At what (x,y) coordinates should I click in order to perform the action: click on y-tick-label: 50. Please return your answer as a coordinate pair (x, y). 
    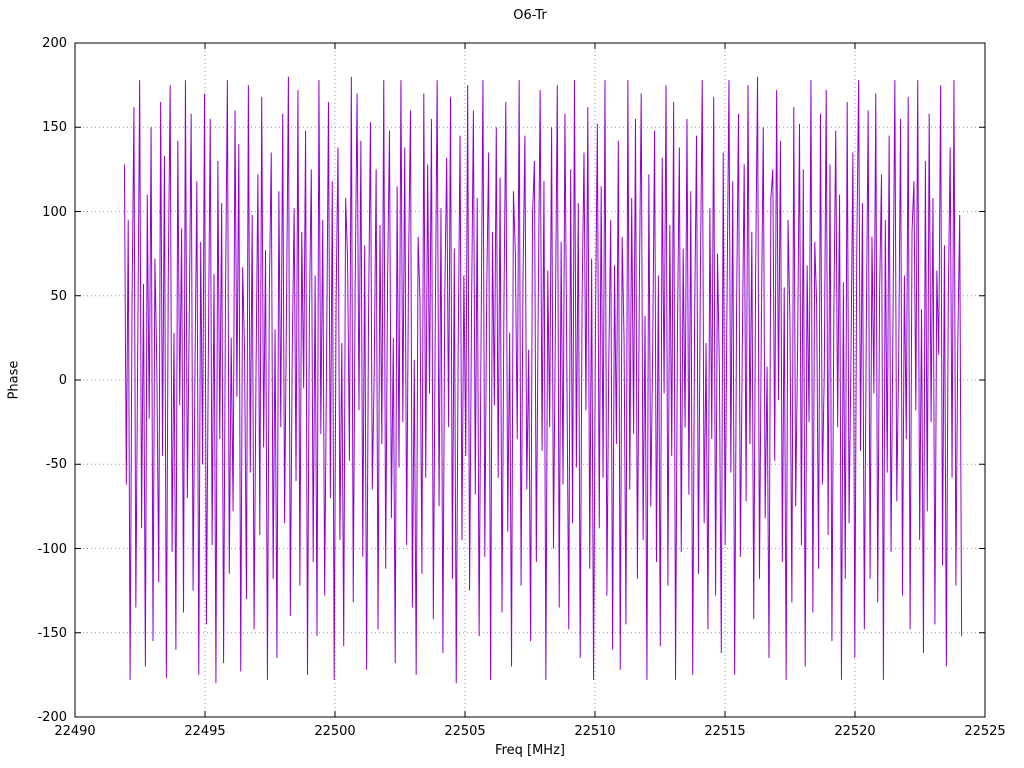
    Looking at the image, I should click on (58, 296).